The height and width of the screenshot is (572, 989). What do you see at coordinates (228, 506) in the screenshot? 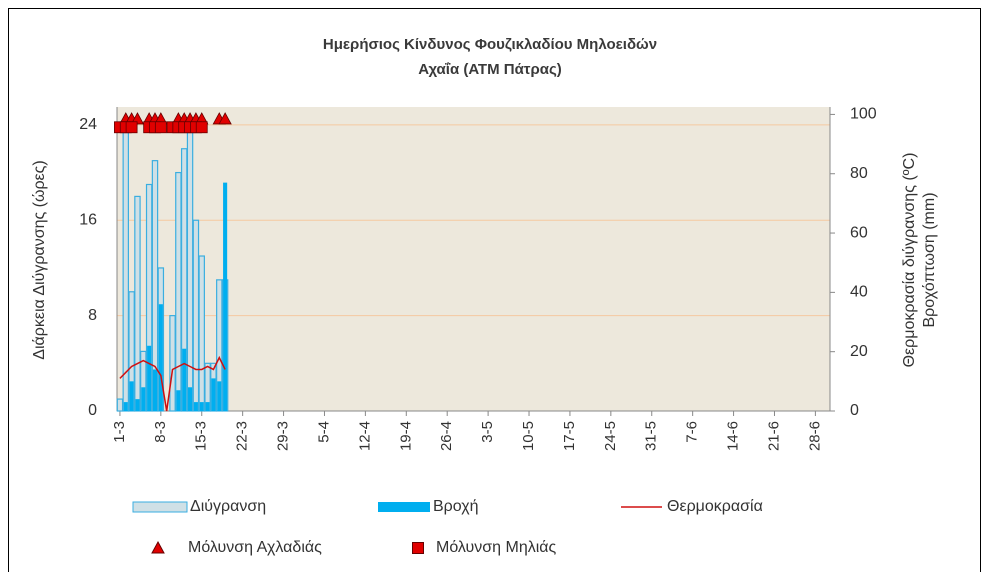
I see `legend-label: Διύγρανση` at bounding box center [228, 506].